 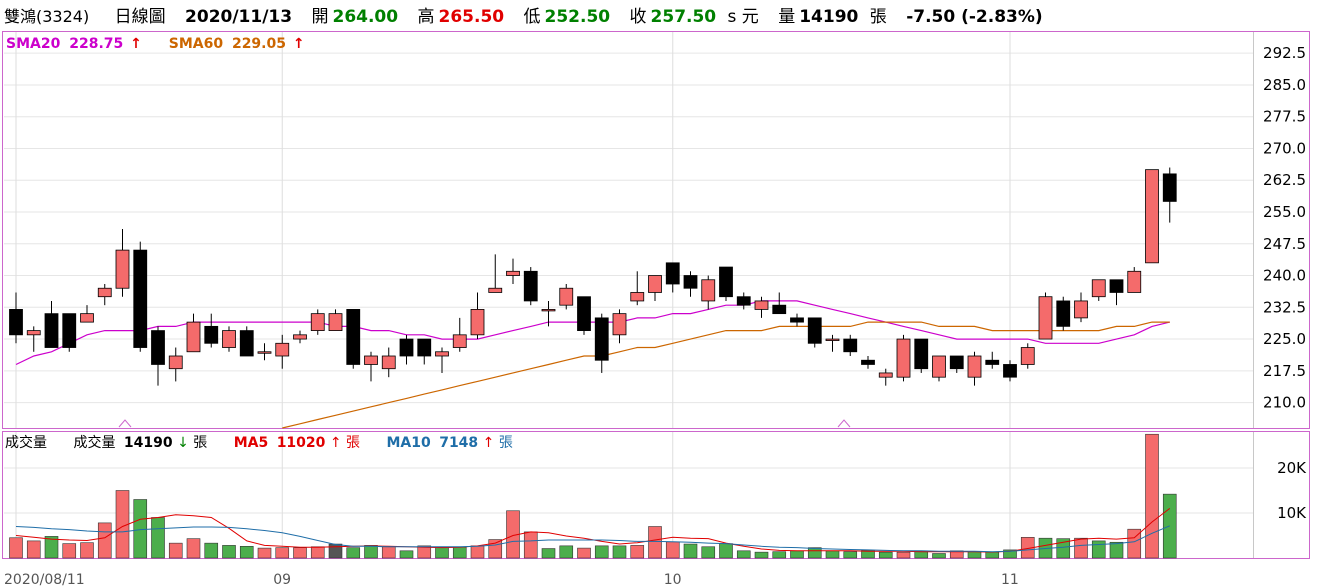 What do you see at coordinates (726, 375) in the screenshot?
I see `sma60-line` at bounding box center [726, 375].